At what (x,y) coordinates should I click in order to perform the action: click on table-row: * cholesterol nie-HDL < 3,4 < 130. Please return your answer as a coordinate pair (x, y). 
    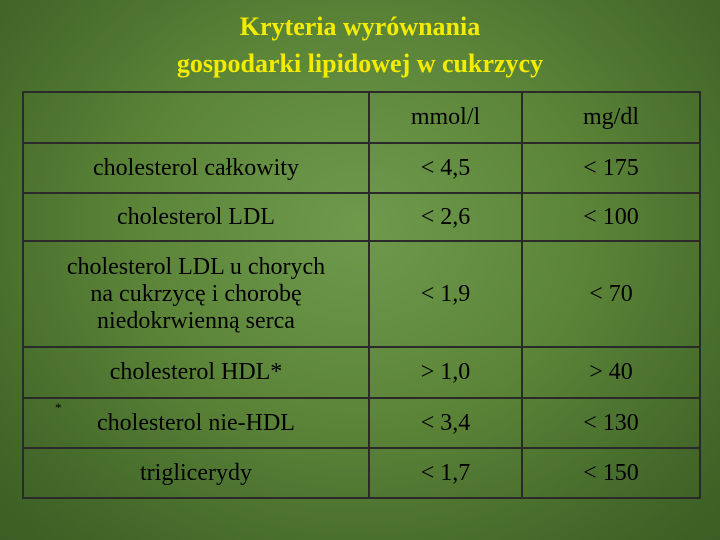
    Looking at the image, I should click on (361, 423).